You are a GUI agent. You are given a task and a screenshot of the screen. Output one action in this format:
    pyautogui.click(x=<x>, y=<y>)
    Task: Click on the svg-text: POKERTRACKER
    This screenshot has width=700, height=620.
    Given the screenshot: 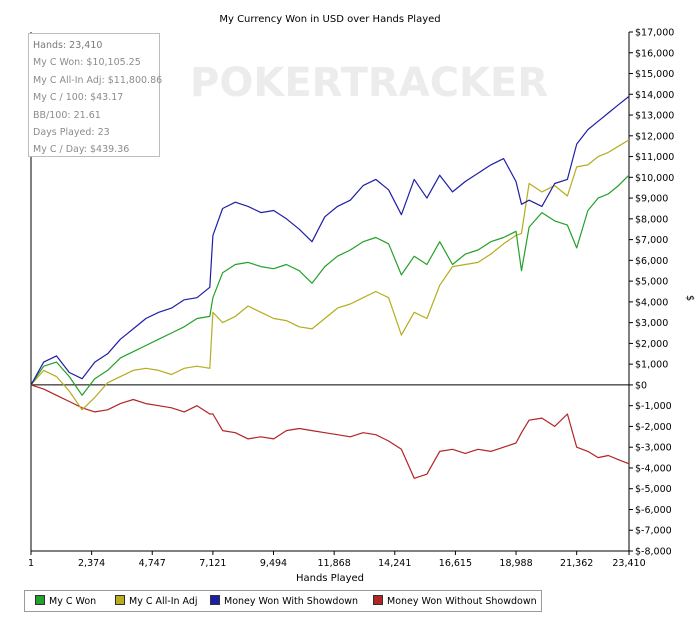 What is the action you would take?
    pyautogui.click(x=369, y=83)
    